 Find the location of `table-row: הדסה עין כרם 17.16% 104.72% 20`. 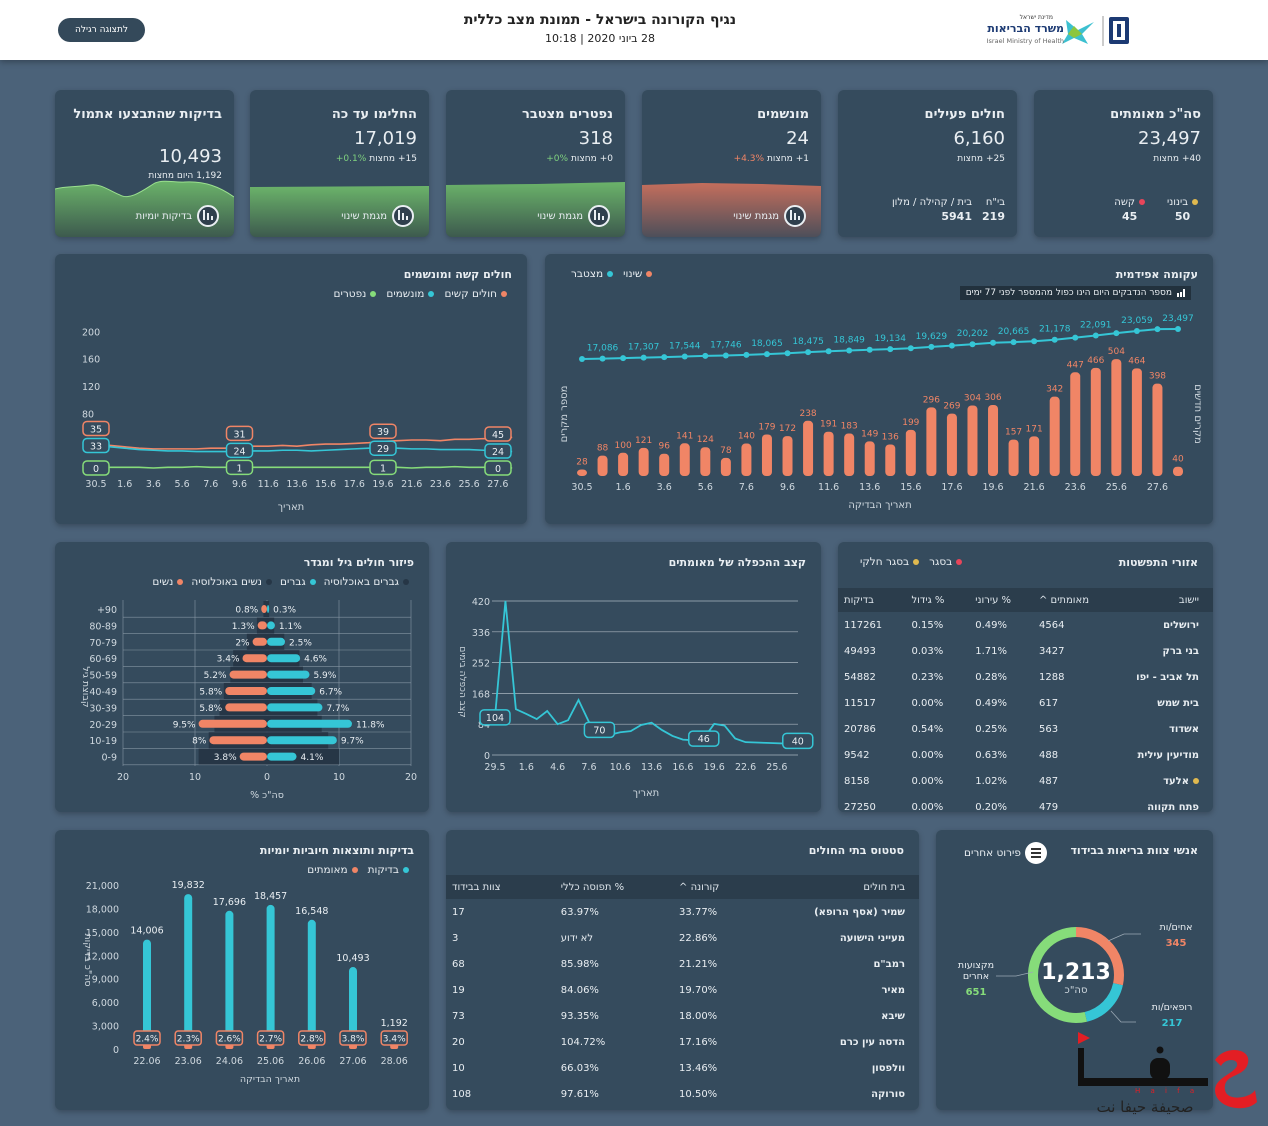

table-row: הדסה עין כרם 17.16% 104.72% 20 is located at coordinates (682, 1042).